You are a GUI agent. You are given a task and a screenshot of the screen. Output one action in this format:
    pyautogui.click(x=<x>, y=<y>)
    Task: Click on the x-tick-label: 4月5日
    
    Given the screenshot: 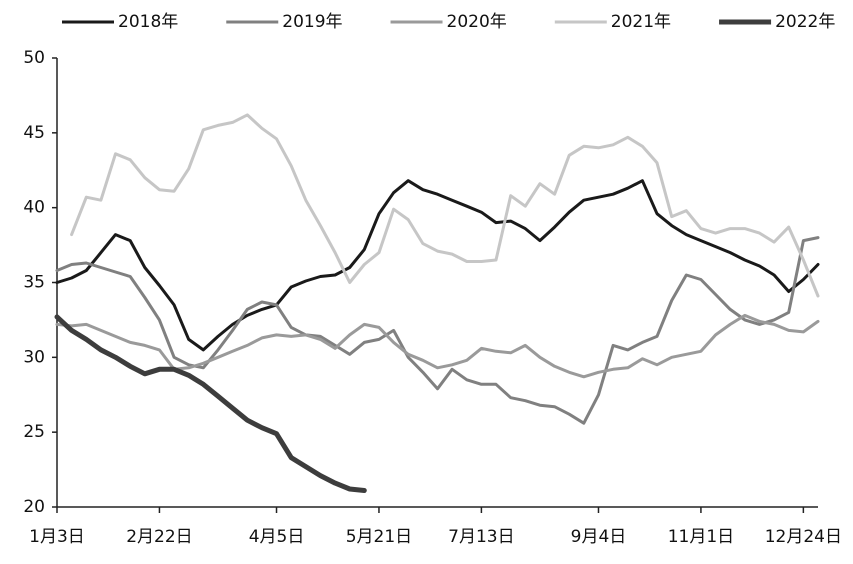 What is the action you would take?
    pyautogui.click(x=277, y=537)
    